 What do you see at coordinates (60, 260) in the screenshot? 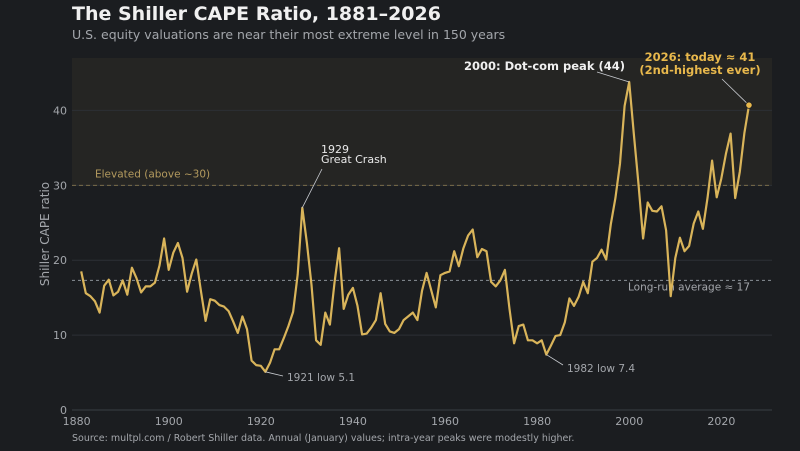
I see `y-tick-label-20: 20` at bounding box center [60, 260].